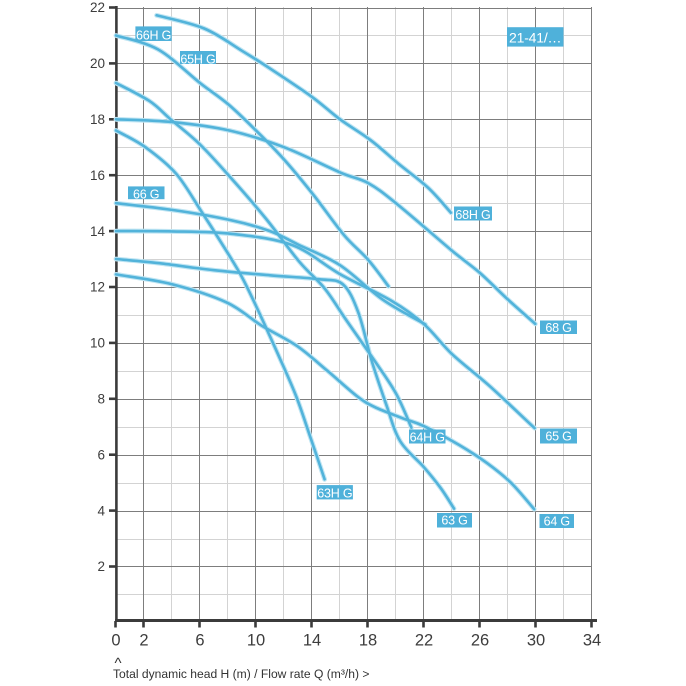 This screenshot has width=686, height=686. I want to click on svg-text: 65 G, so click(558, 437).